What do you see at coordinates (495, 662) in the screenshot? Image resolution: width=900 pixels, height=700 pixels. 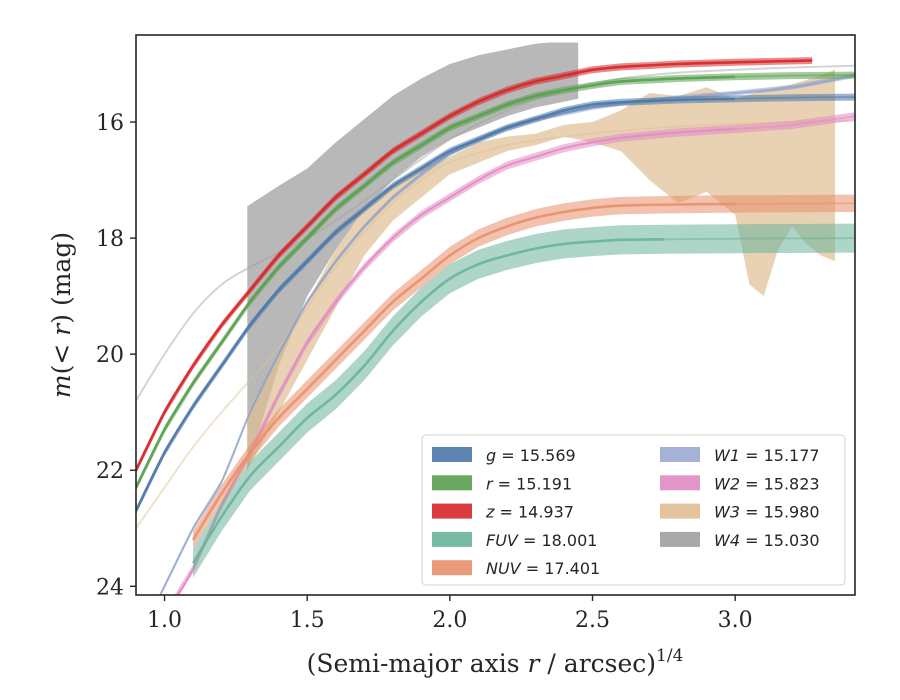 I see `x-axis-title: (Semi-major axis r / arcsec)1/4` at bounding box center [495, 662].